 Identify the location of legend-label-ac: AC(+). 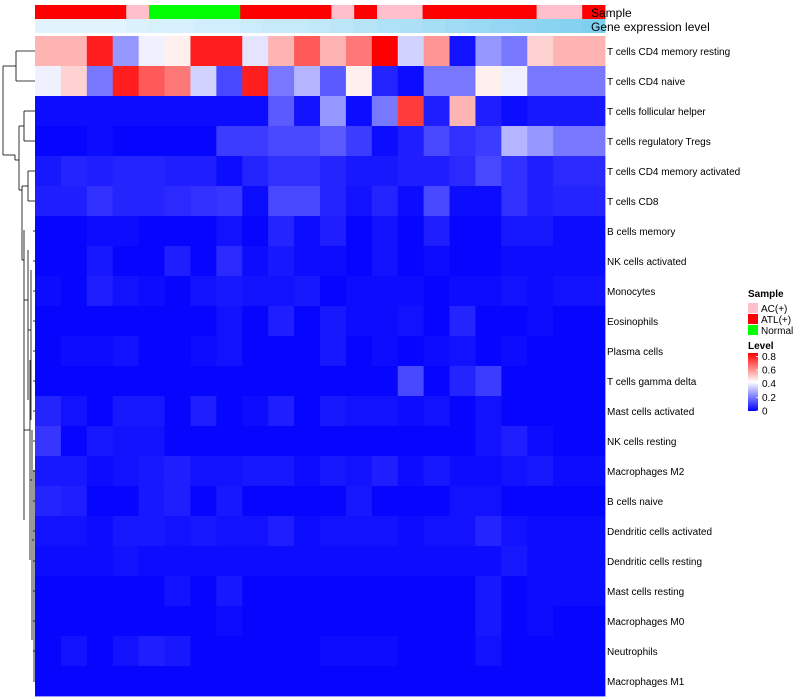
(774, 309).